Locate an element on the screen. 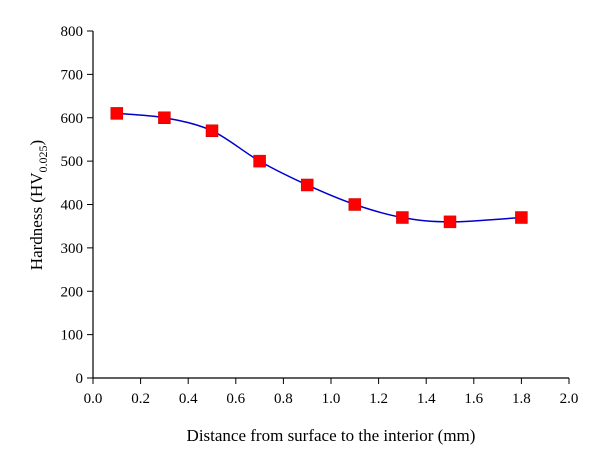  x-tick-label: 0.0 is located at coordinates (93, 399).